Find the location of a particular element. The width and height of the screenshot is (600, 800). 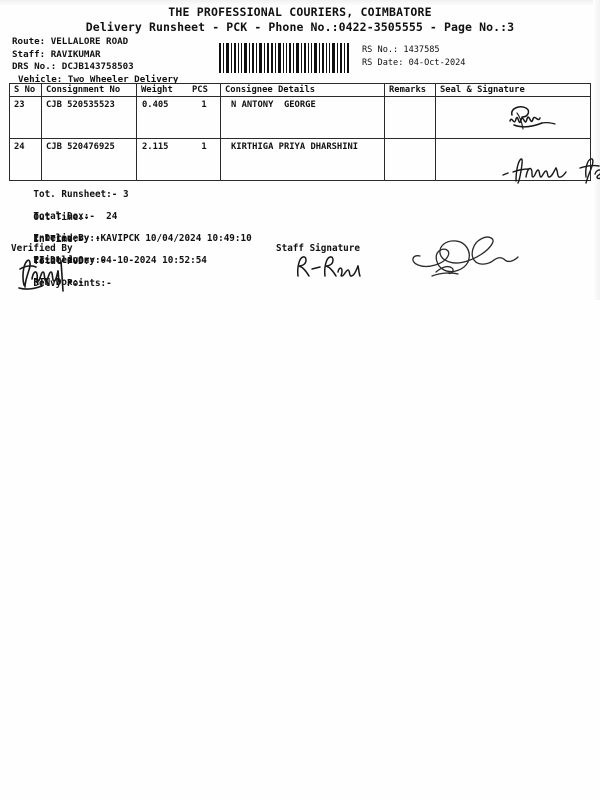

printed-on-label: Printed On: 04-10-2024 10:52:54 is located at coordinates (120, 260).